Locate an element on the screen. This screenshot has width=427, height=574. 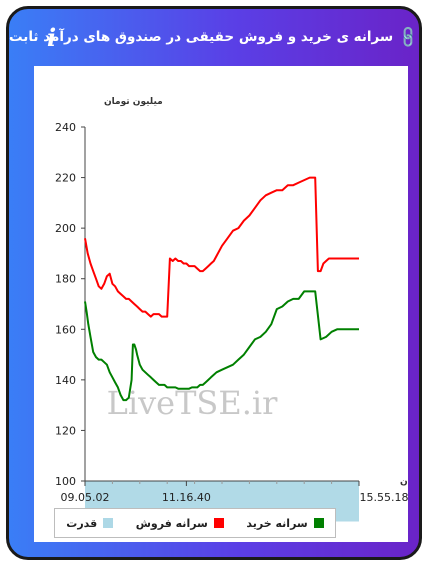
legend-item-buy: سرانه خرید is located at coordinates (285, 523).